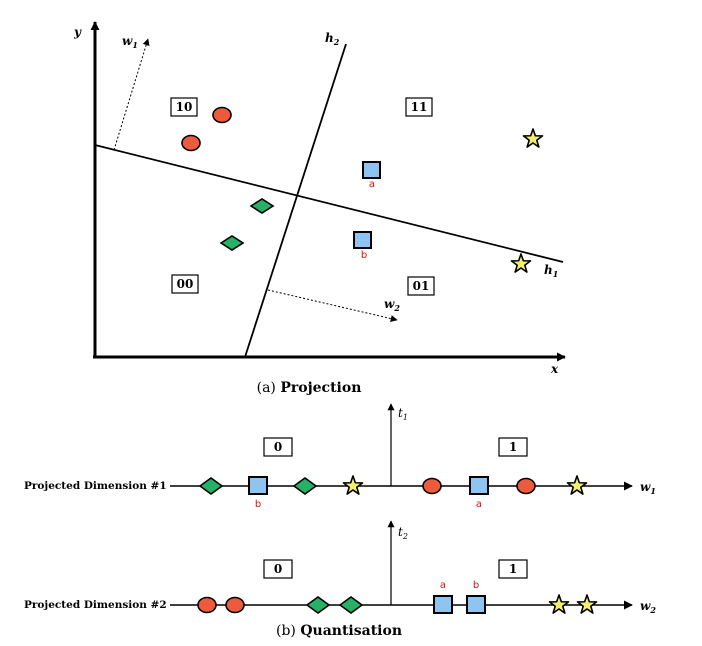 The image size is (702, 646). Describe the element at coordinates (403, 414) in the screenshot. I see `t1-label: t1` at that location.